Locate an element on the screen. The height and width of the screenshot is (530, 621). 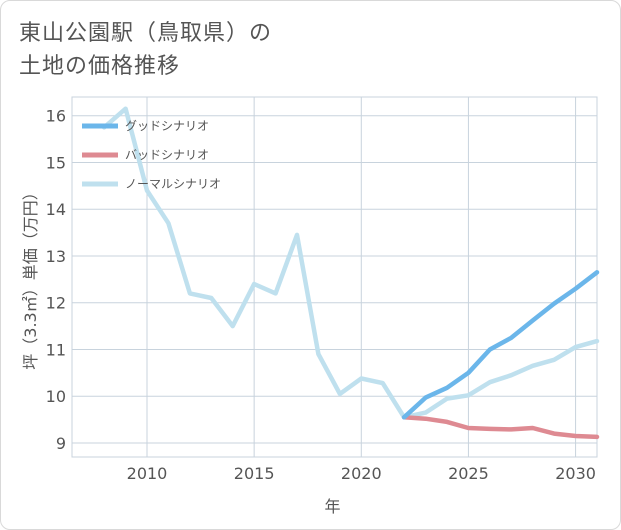
x-axis-title: 年 is located at coordinates (332, 506).